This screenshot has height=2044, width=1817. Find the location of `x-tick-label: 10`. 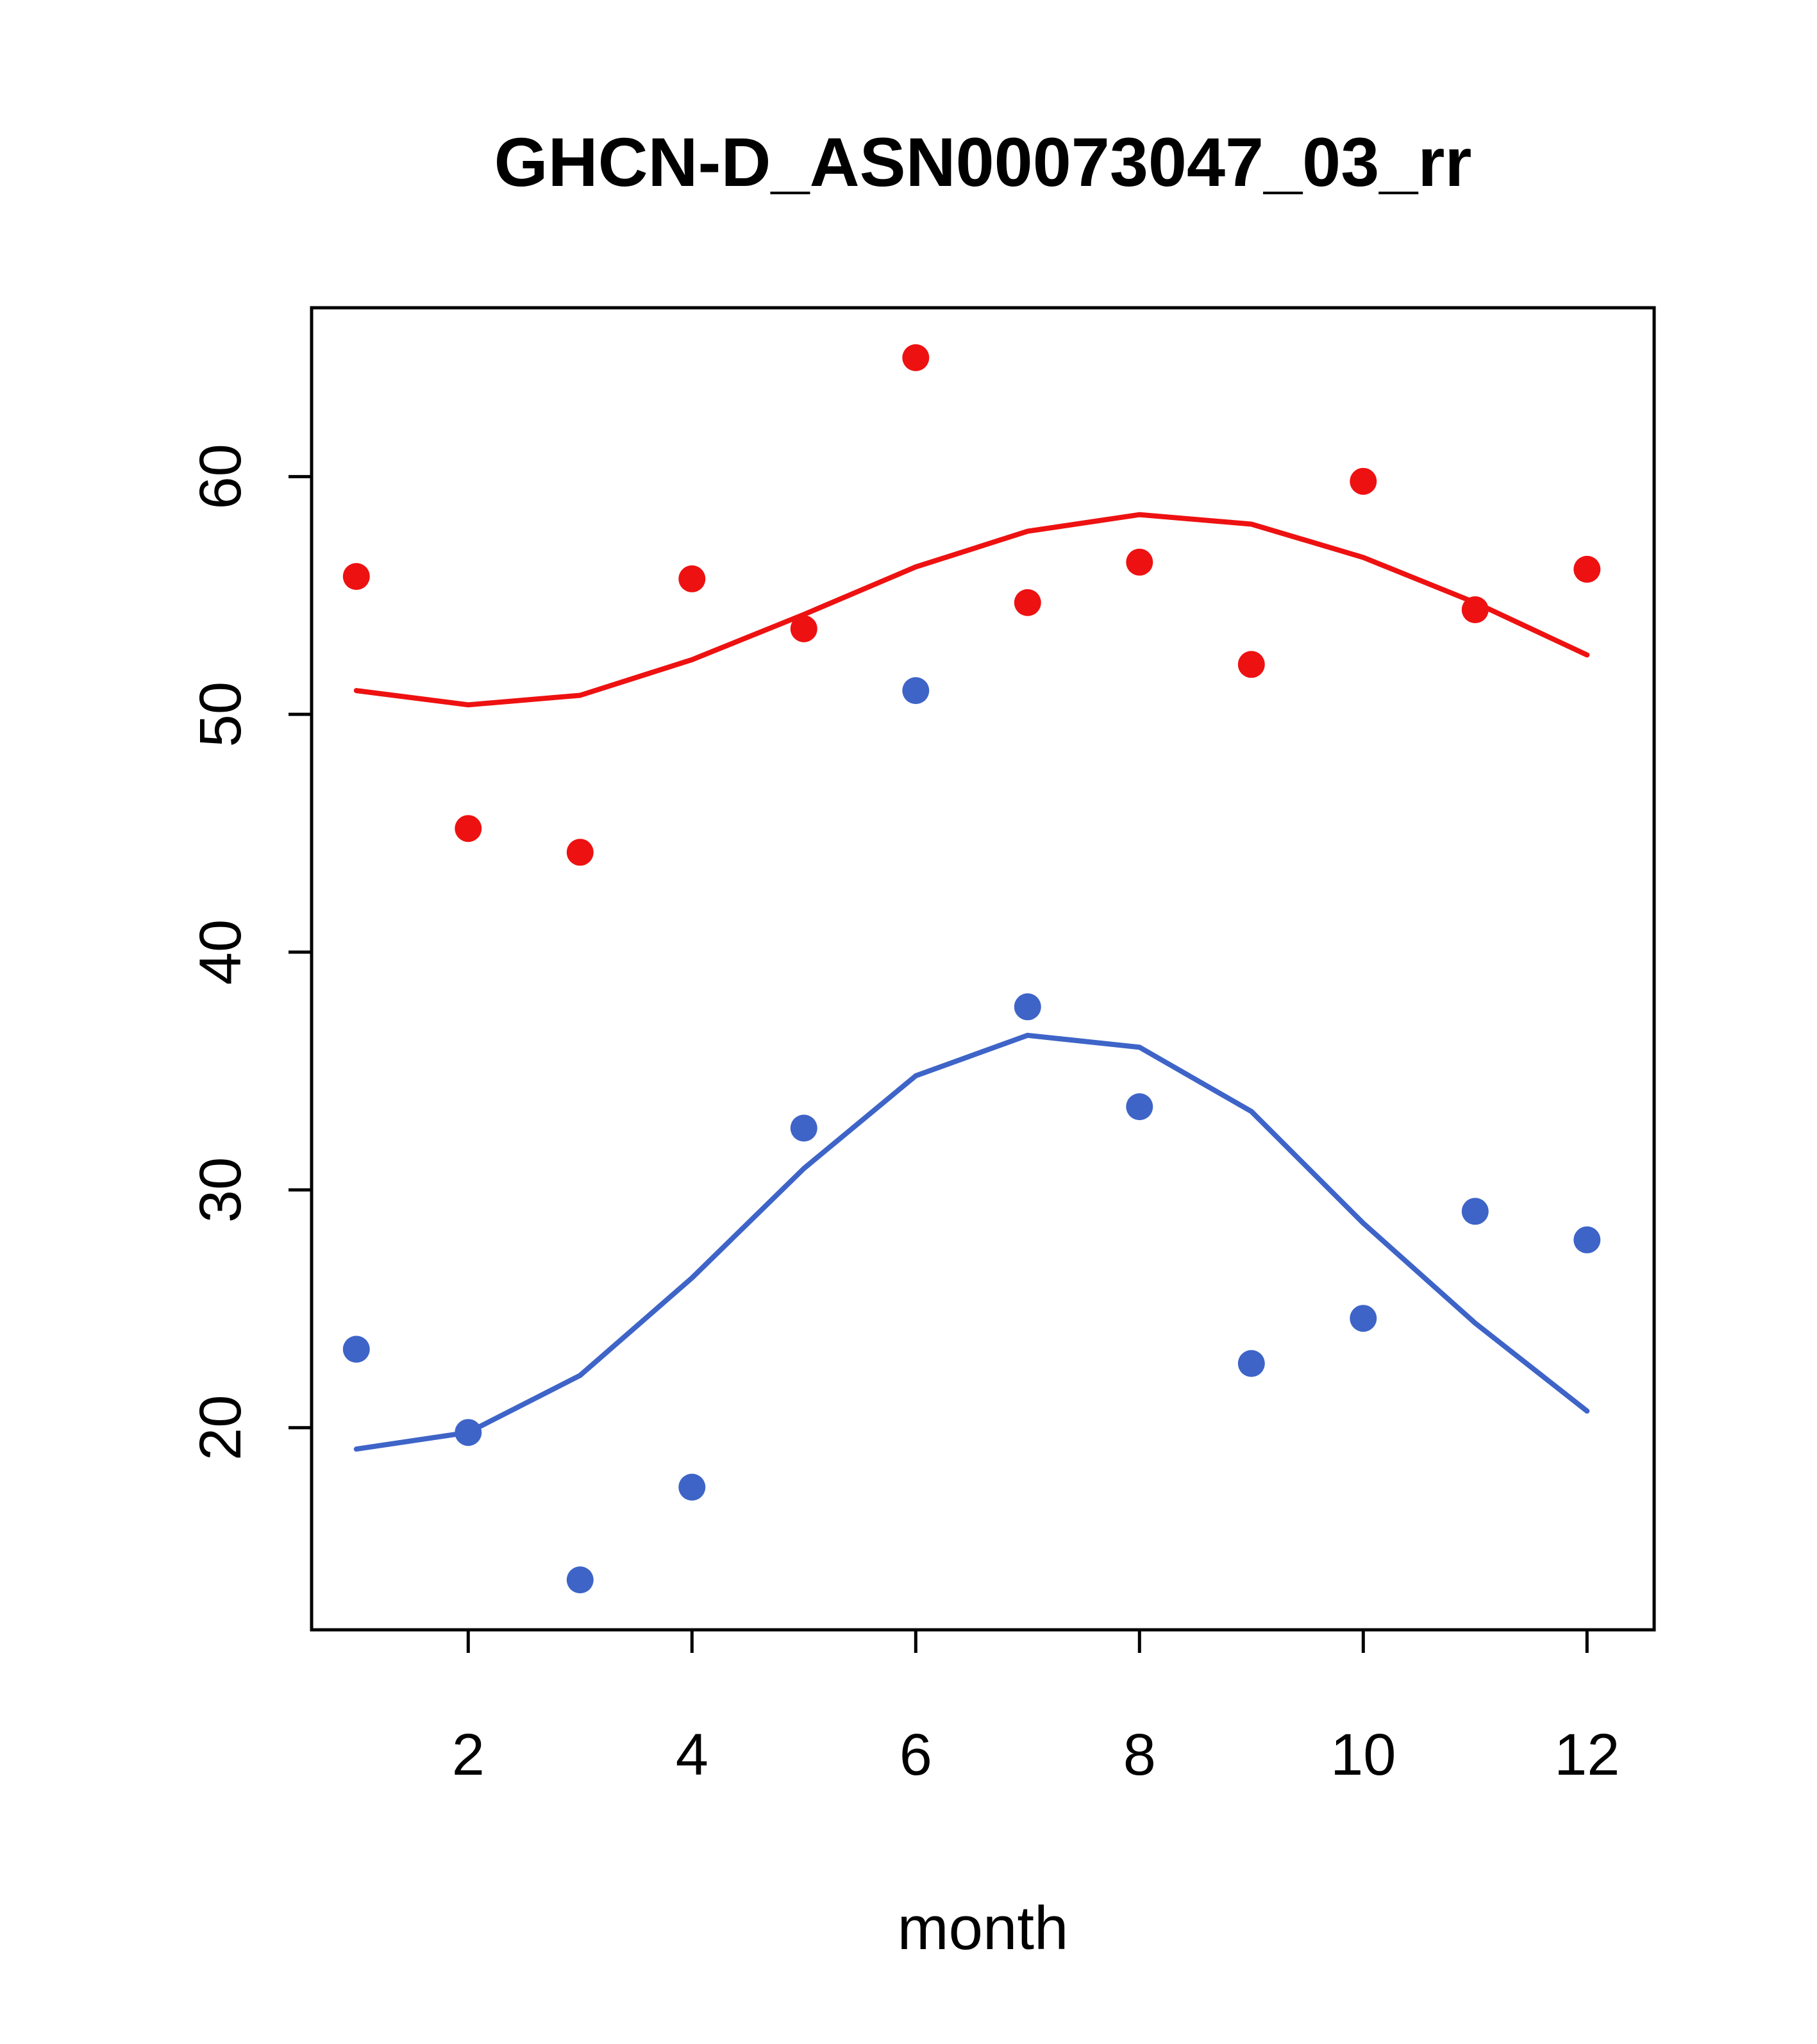

x-tick-label: 10 is located at coordinates (1363, 1755).